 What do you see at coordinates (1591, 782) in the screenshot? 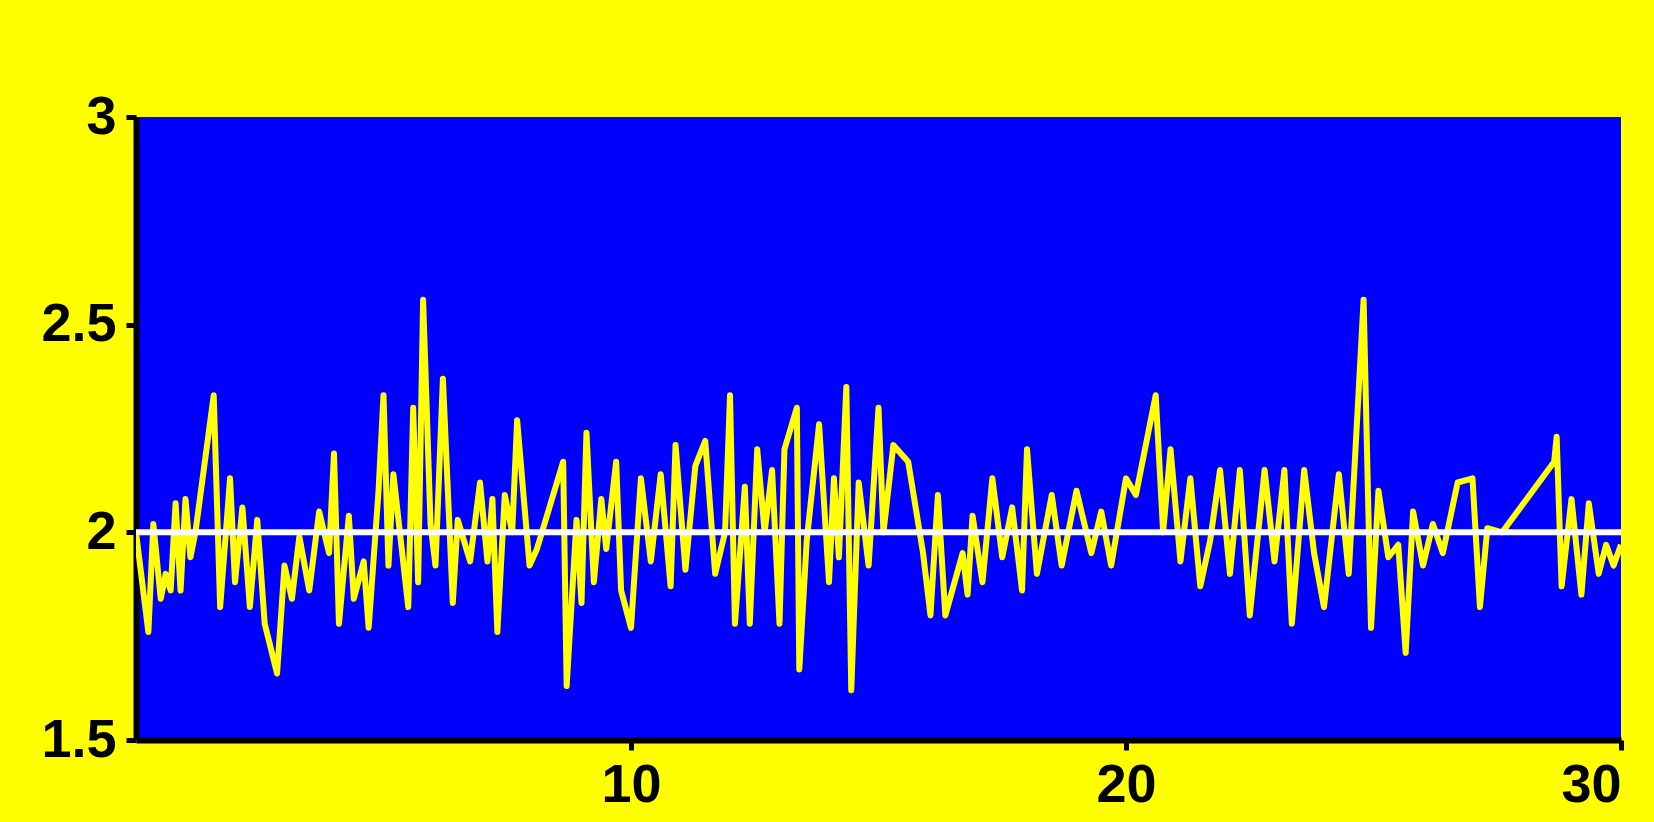
I see `x-tick-label: 30` at bounding box center [1591, 782].